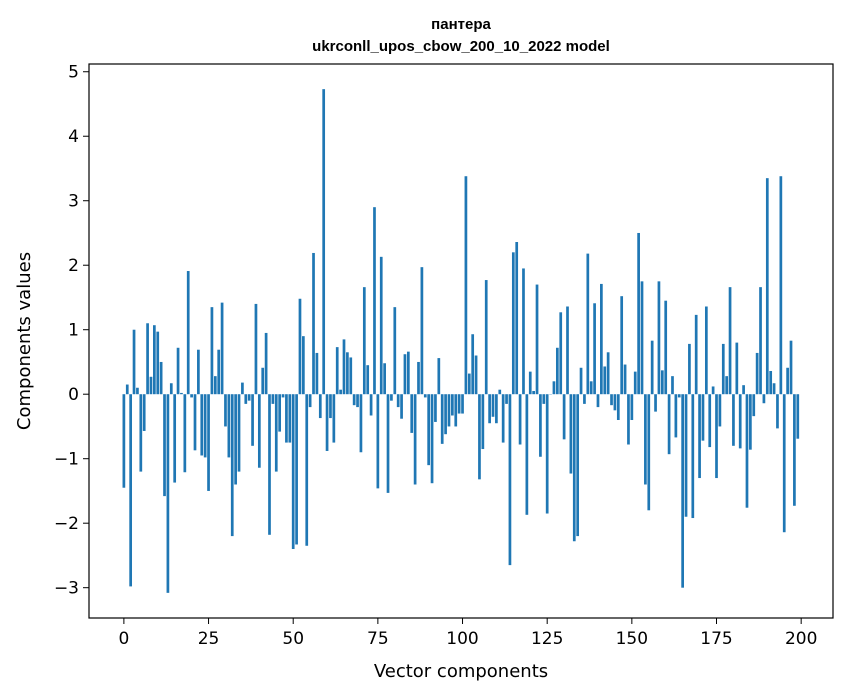 The image size is (847, 696). What do you see at coordinates (73, 266) in the screenshot?
I see `y-tick-label: 2` at bounding box center [73, 266].